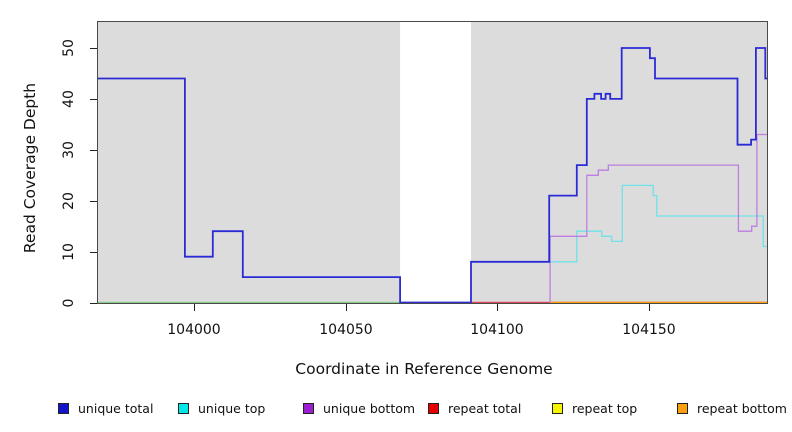 Image resolution: width=792 pixels, height=432 pixels. I want to click on x-tick-label: 104100, so click(497, 330).